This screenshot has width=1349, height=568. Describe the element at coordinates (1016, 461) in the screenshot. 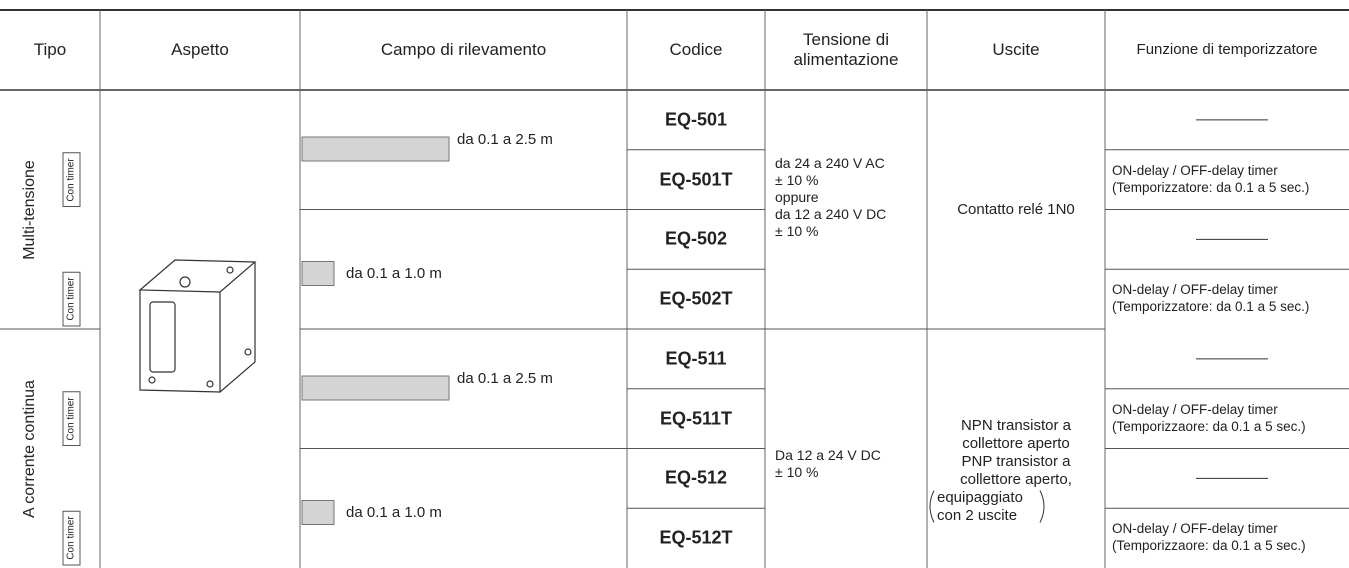

I see `output-text: PNP transistor a` at that location.